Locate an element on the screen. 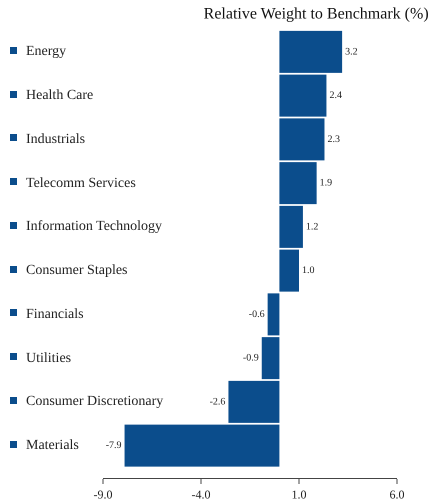 This screenshot has width=428, height=503. data-label: 3.2 is located at coordinates (351, 52).